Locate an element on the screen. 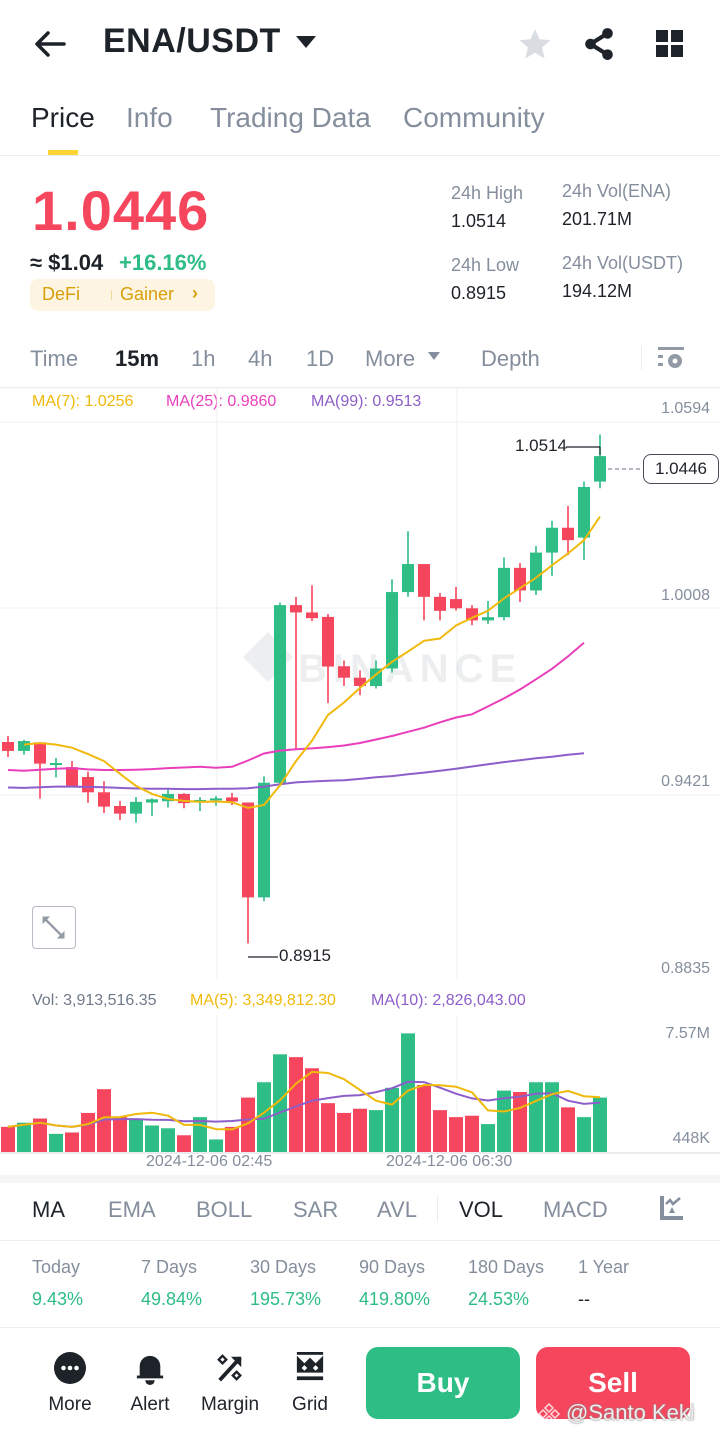 The height and width of the screenshot is (1437, 720). share-icon is located at coordinates (599, 44).